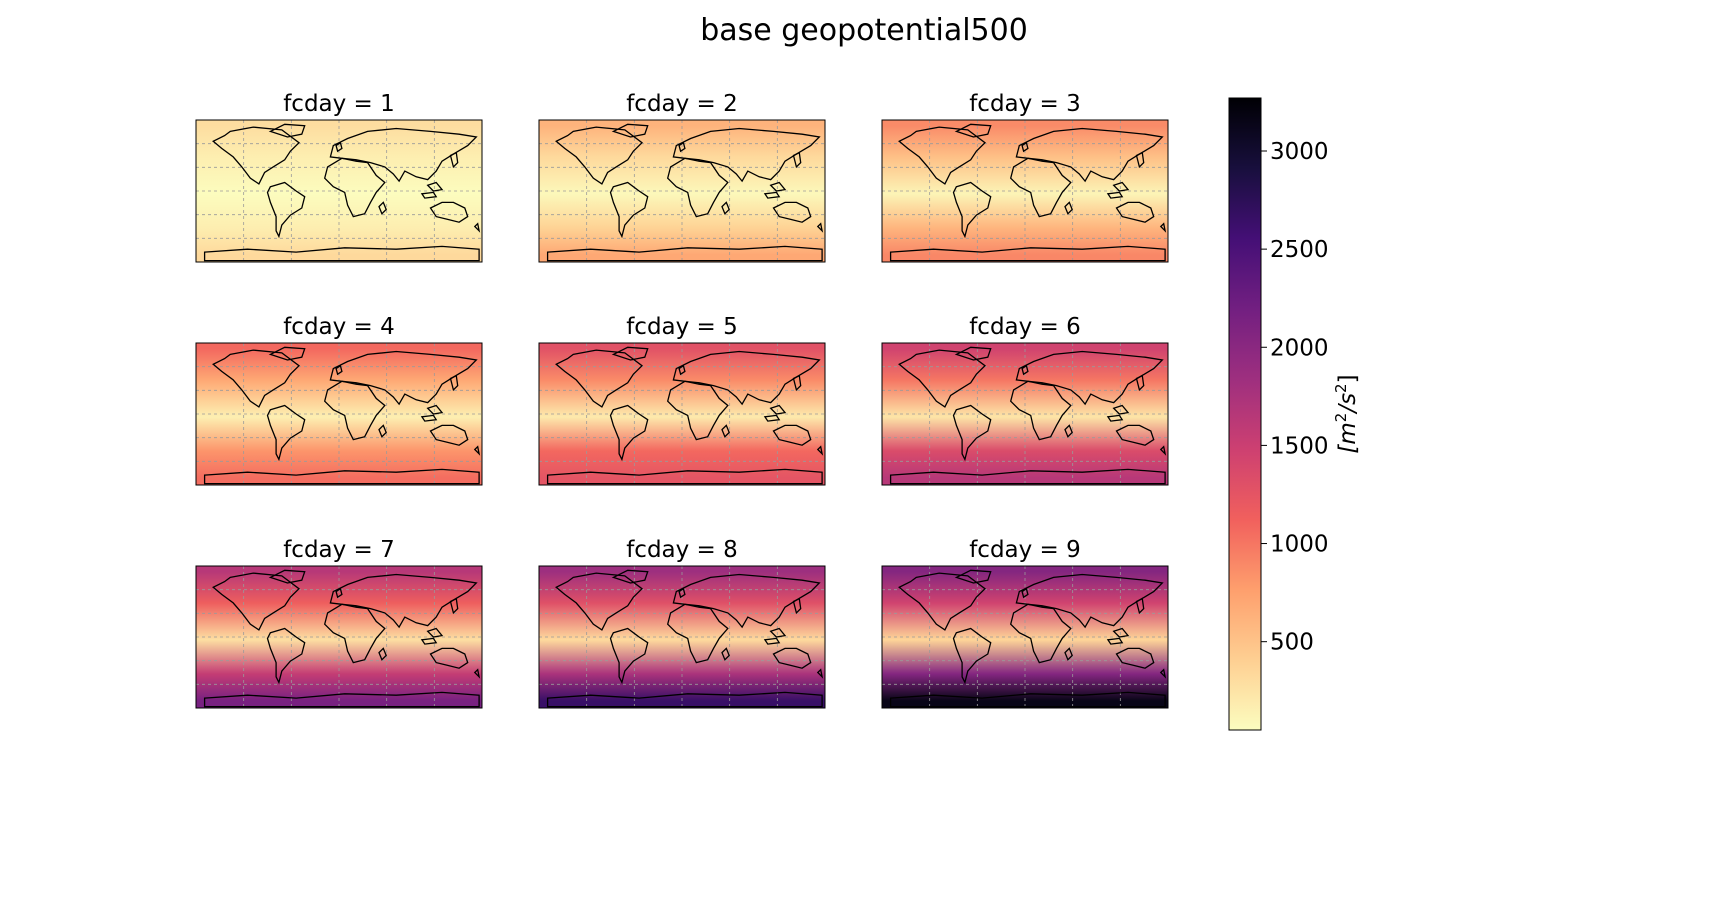 Image resolution: width=1720 pixels, height=900 pixels. Describe the element at coordinates (1299, 348) in the screenshot. I see `colorbar-tick-label: 2000` at that location.